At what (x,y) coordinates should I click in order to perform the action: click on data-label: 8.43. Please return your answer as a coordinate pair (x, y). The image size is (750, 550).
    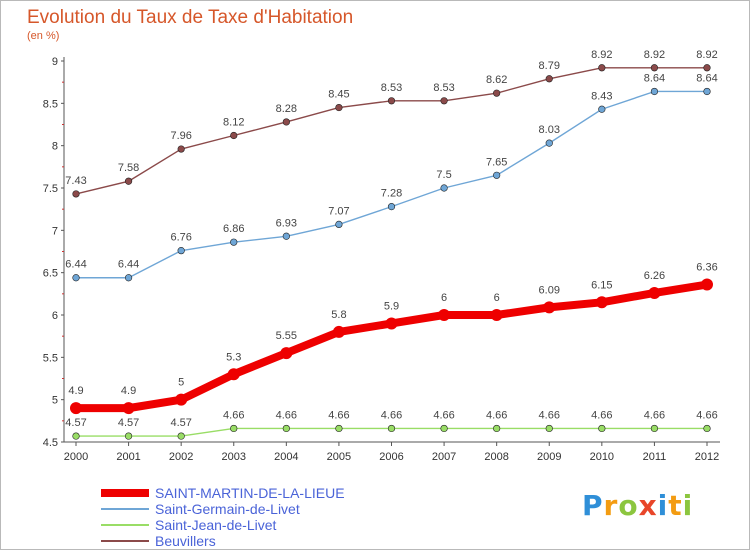
    Looking at the image, I should click on (601, 96).